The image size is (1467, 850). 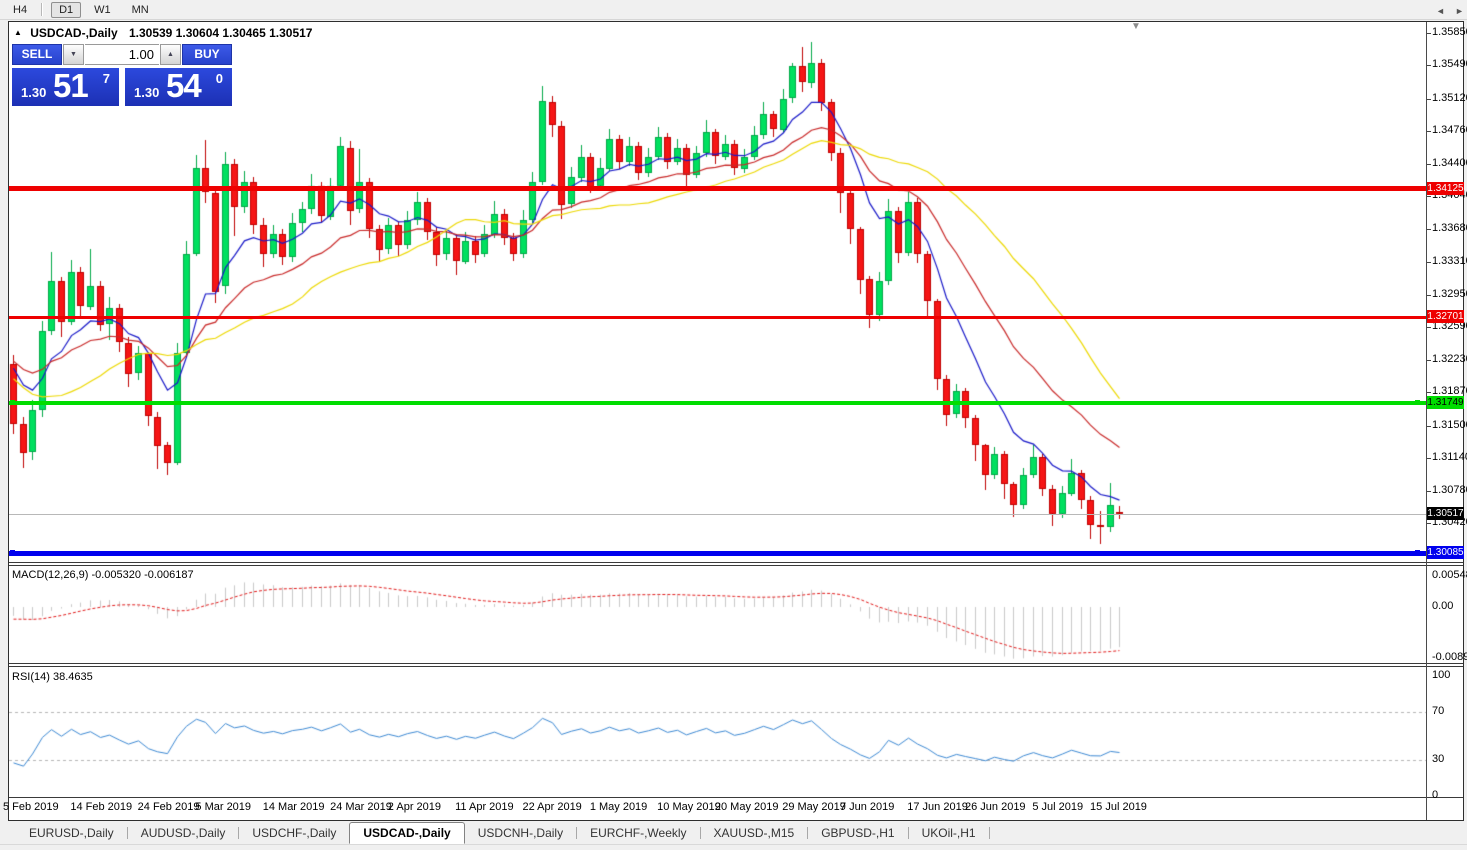 I want to click on price-axis-border, so click(x=1426, y=421).